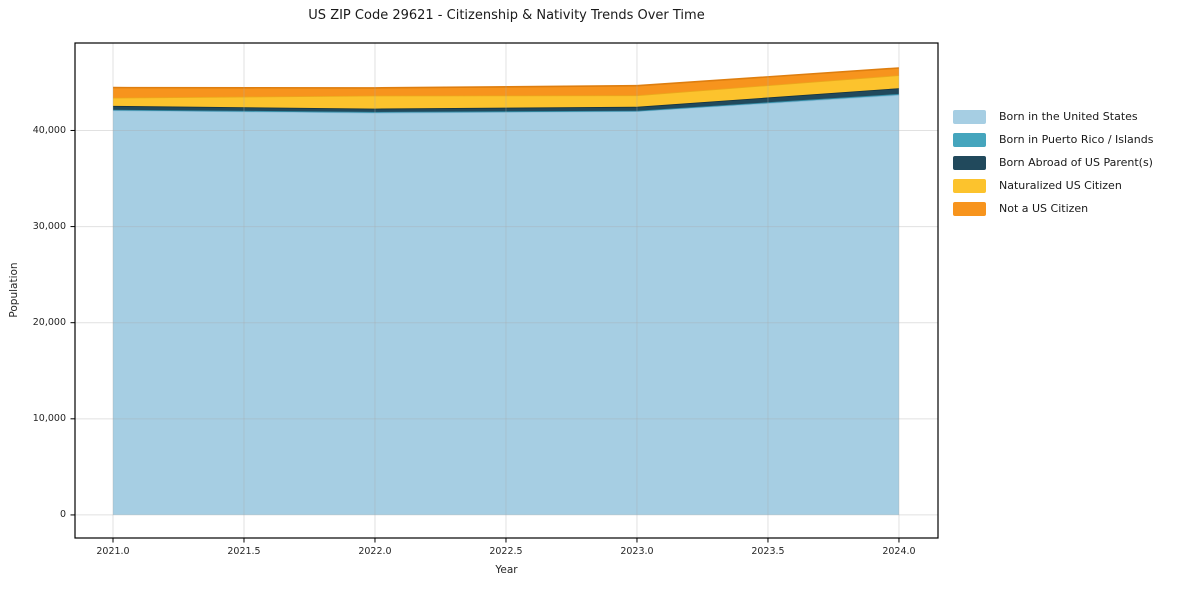 The height and width of the screenshot is (590, 1189). I want to click on legend-label: Naturalized US Citizen, so click(1060, 185).